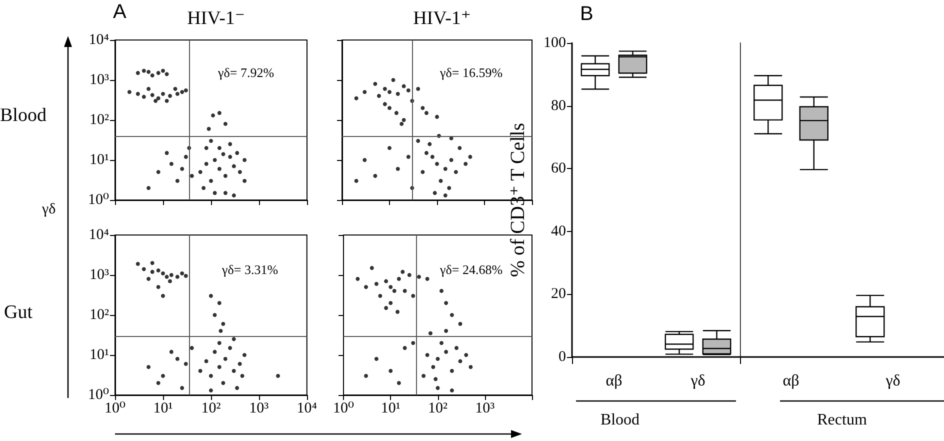  What do you see at coordinates (245, 72) in the screenshot?
I see `annotation: γδ= 7.92%` at bounding box center [245, 72].